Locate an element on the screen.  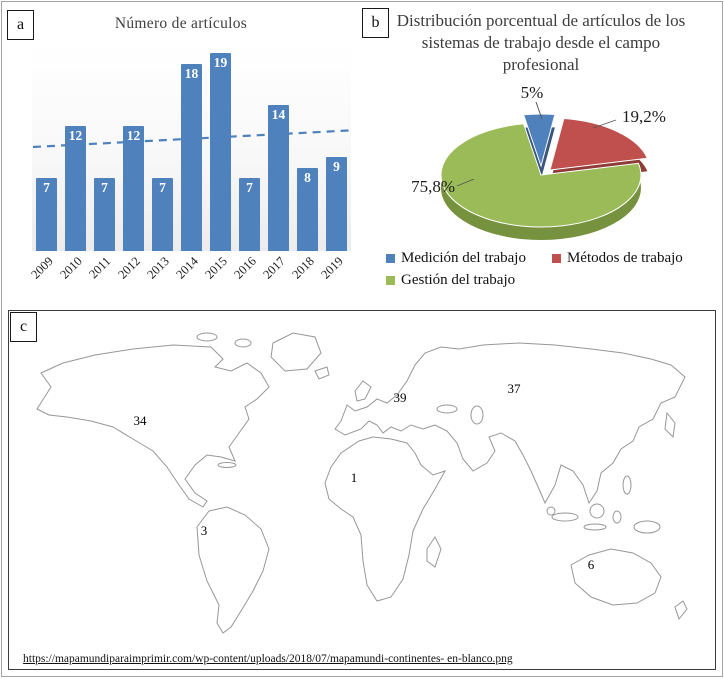
bar-chart-title: Número de artículos is located at coordinates (181, 23).